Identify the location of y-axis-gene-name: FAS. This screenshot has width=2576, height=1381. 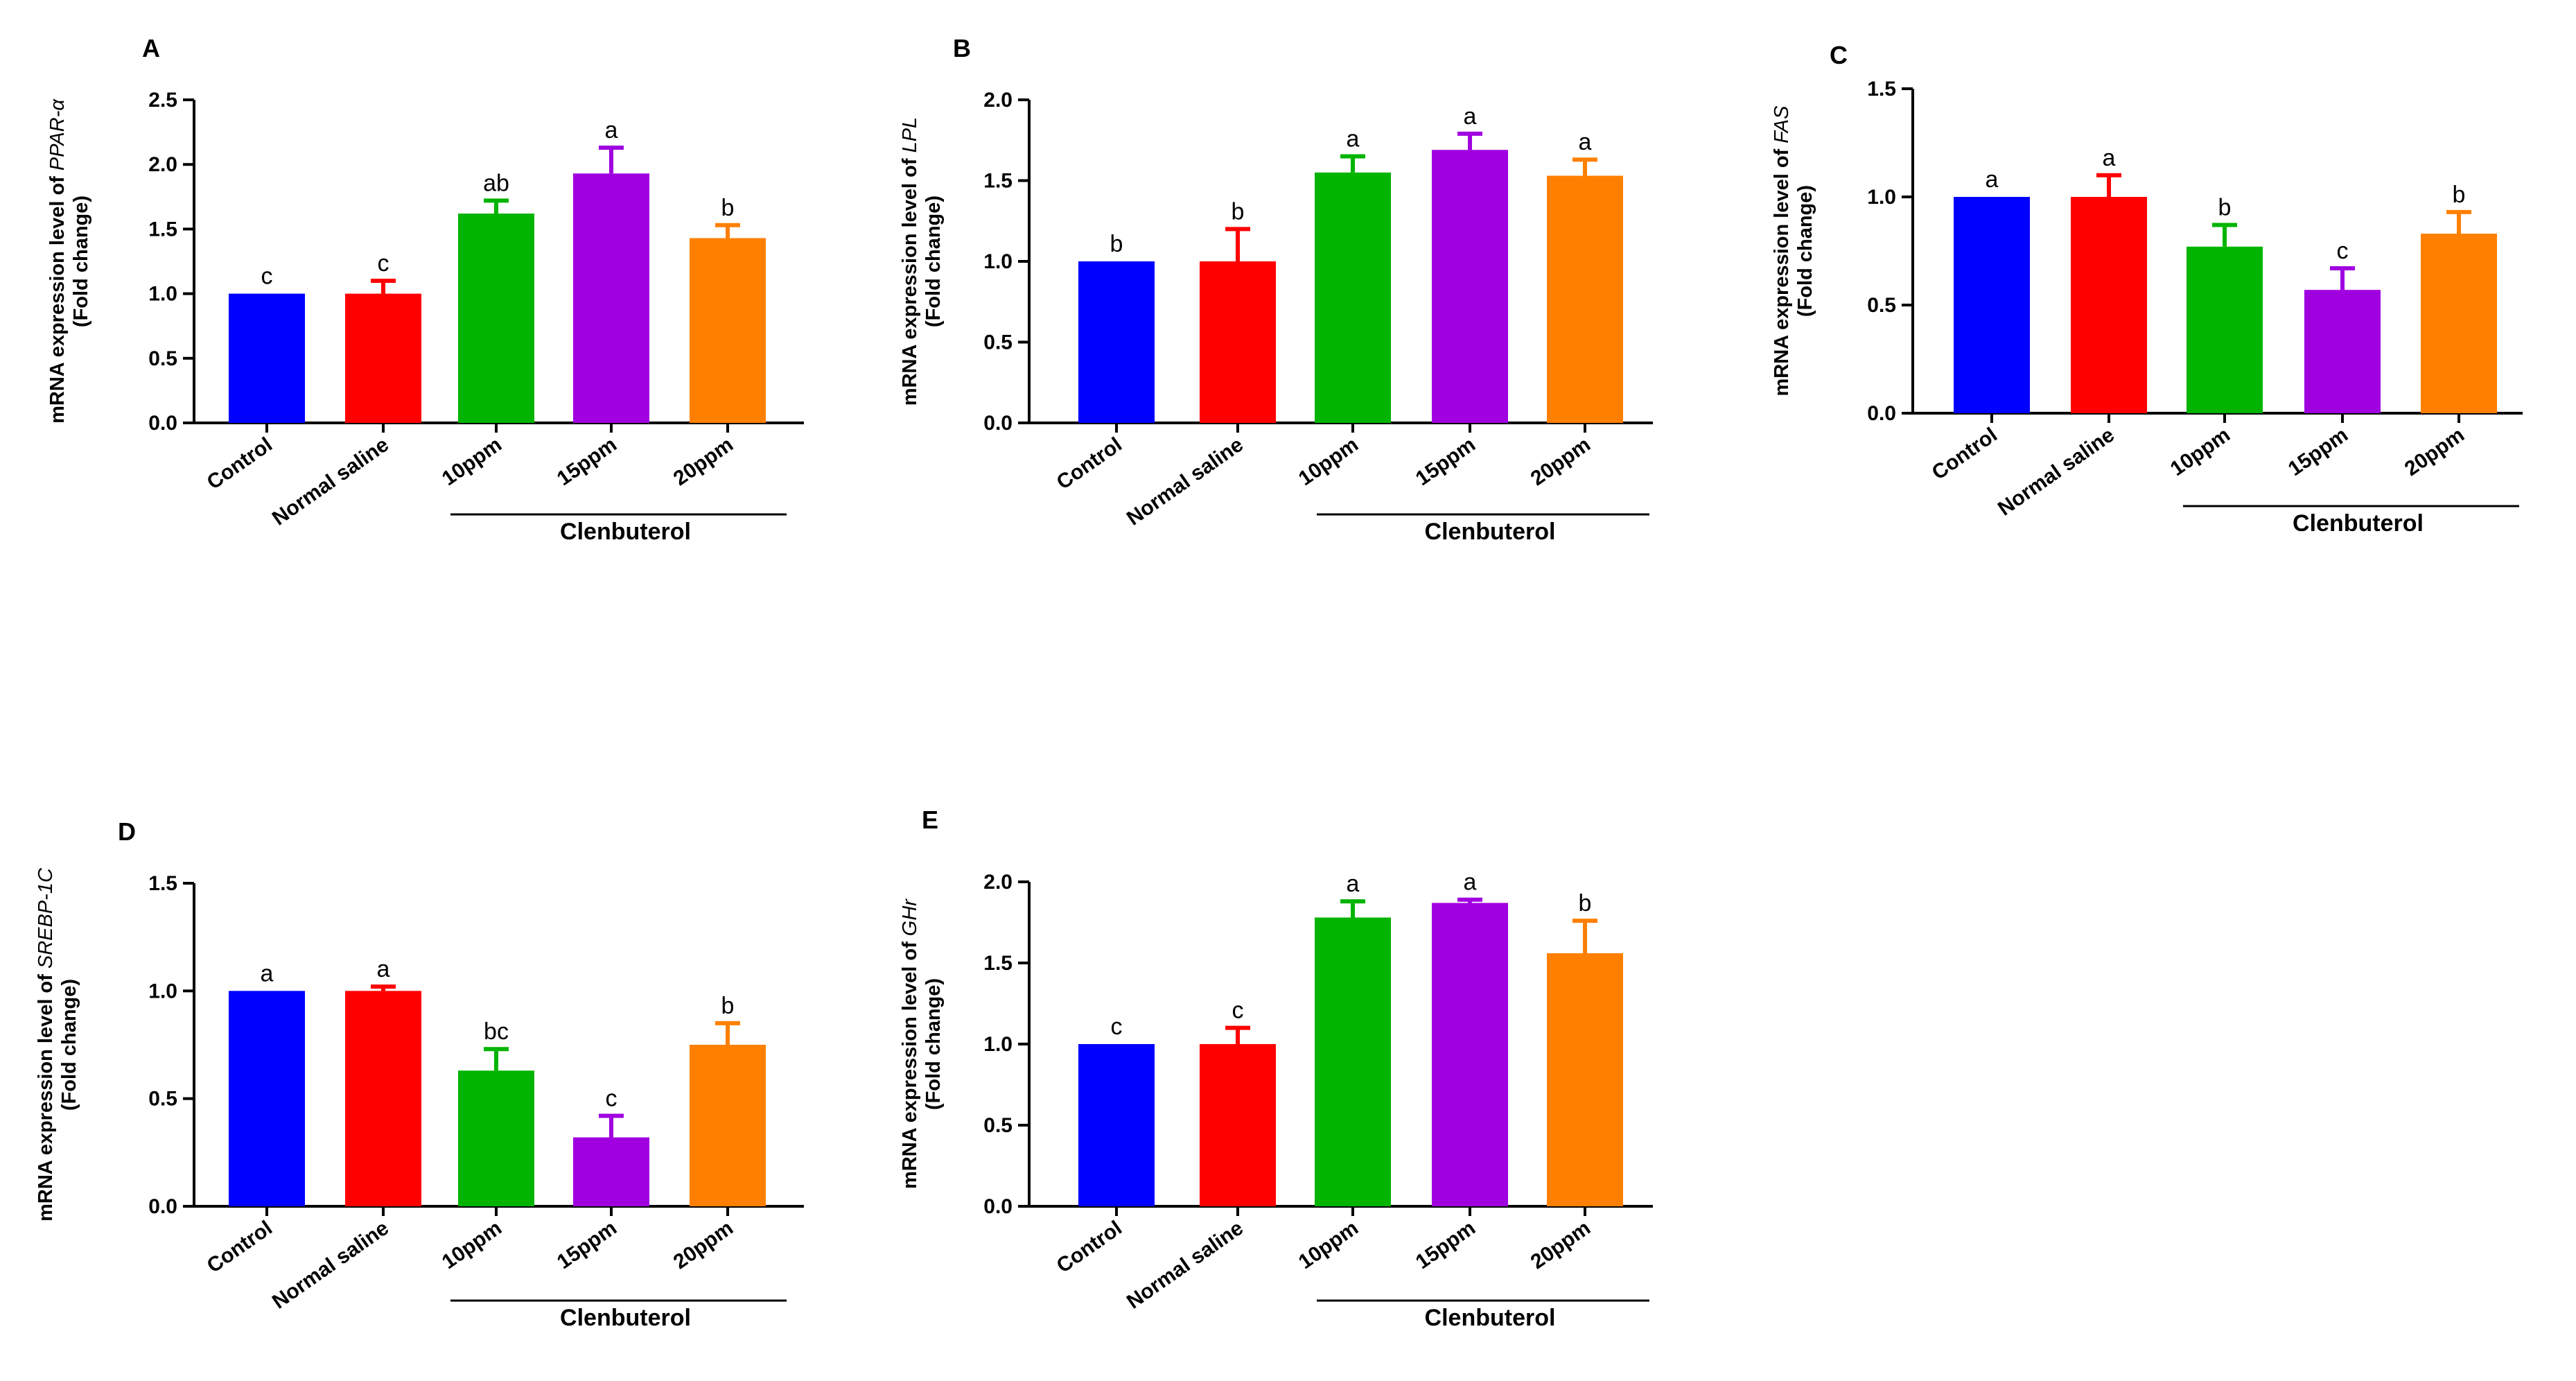
(1782, 124).